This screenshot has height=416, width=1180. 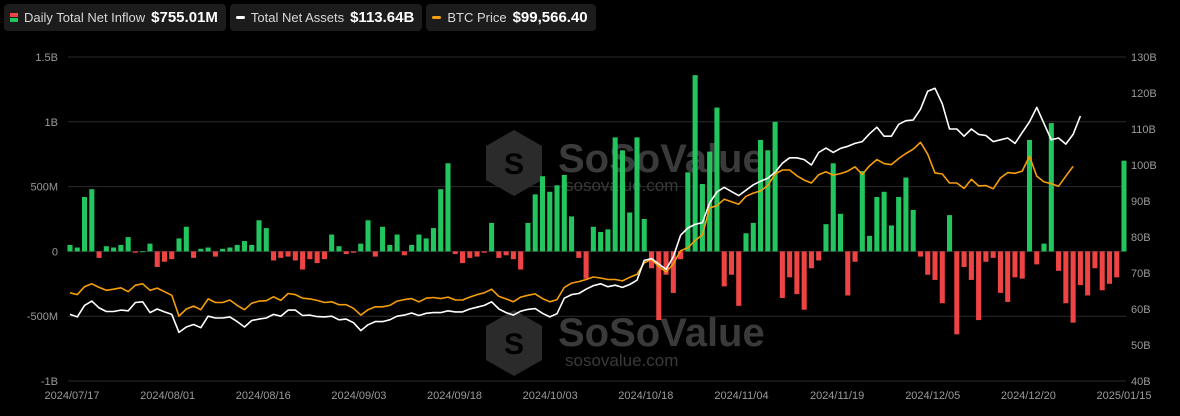 I want to click on legend-net-inflow: Daily Total Net Inflow $755.01M, so click(x=115, y=17).